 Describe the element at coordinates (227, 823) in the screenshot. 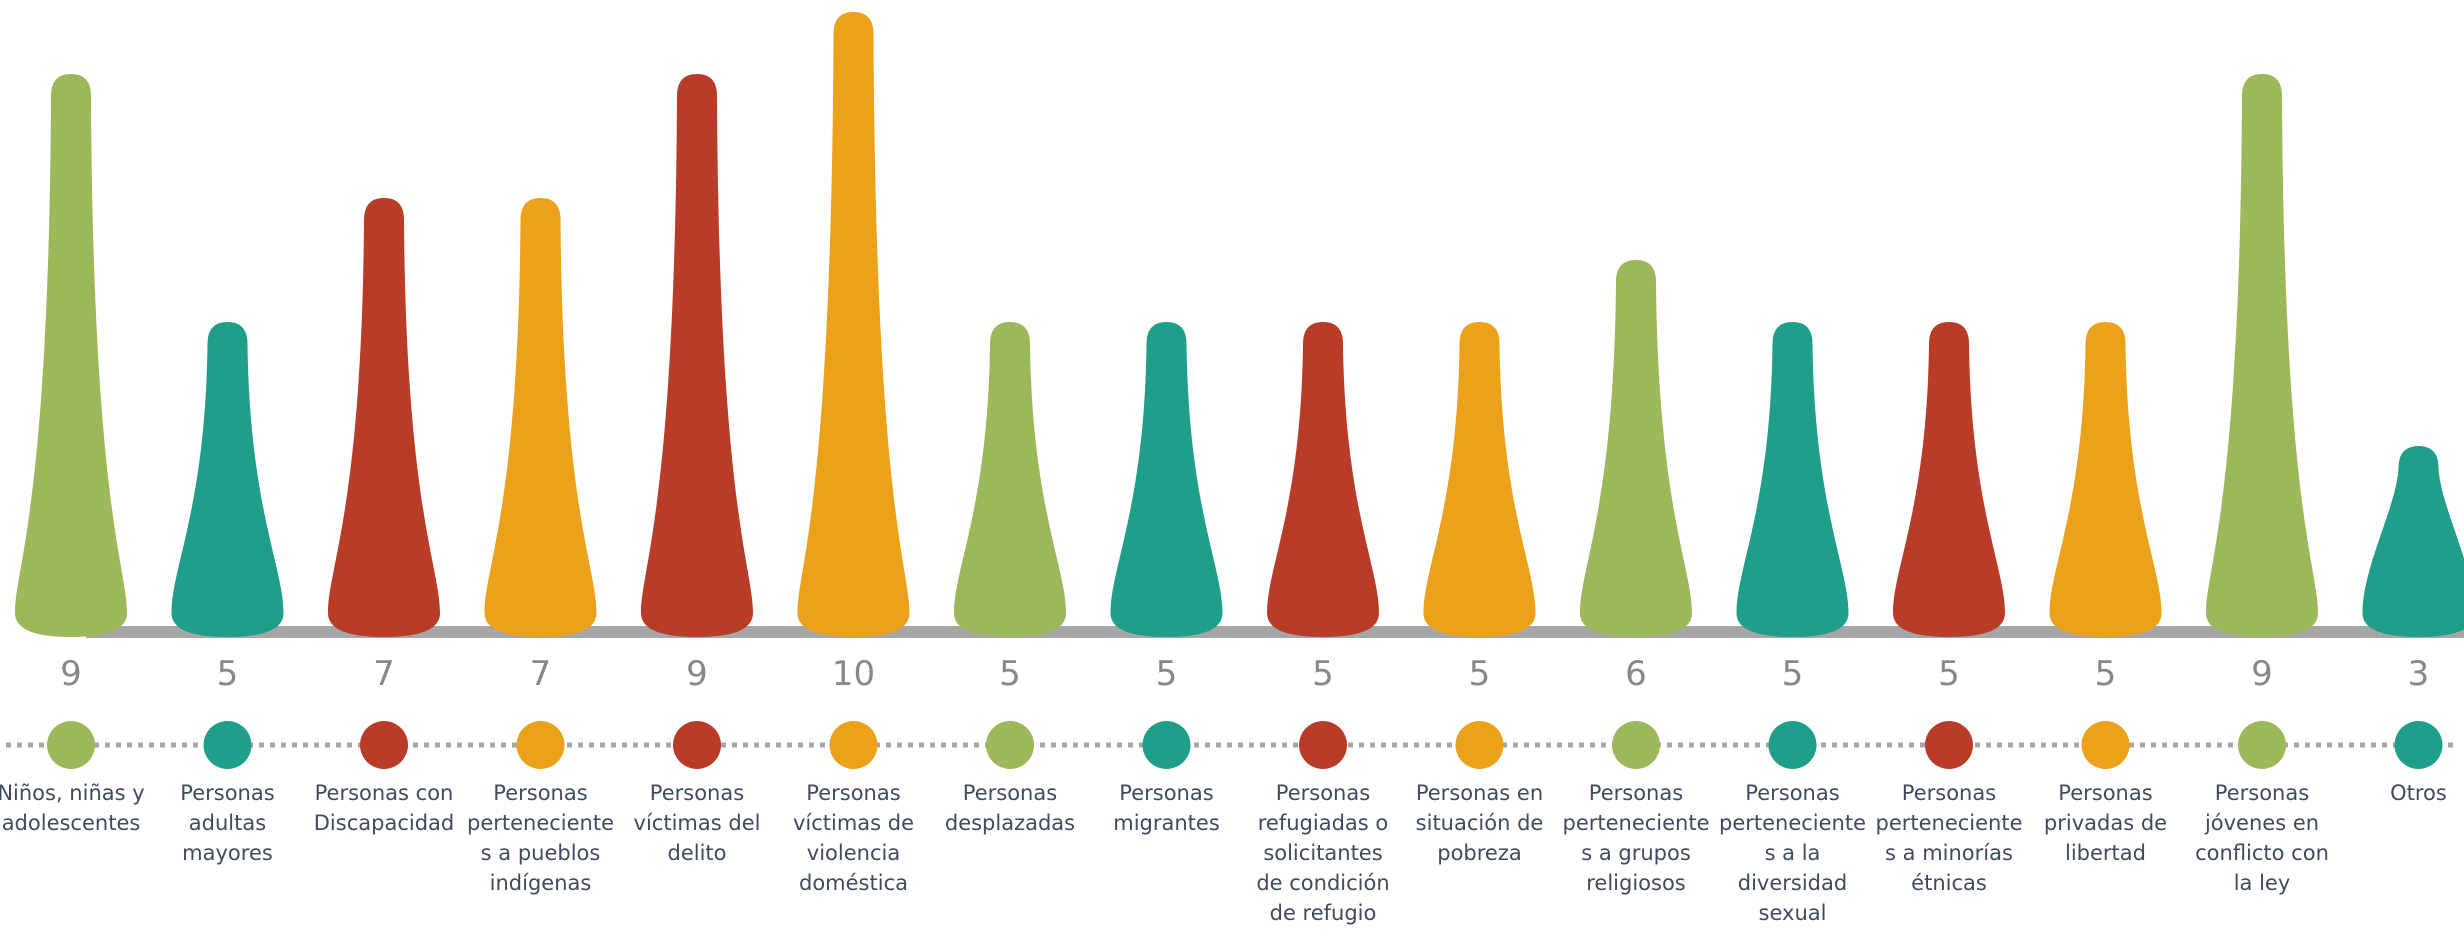

I see `category-label: Personas adultas mayores` at that location.